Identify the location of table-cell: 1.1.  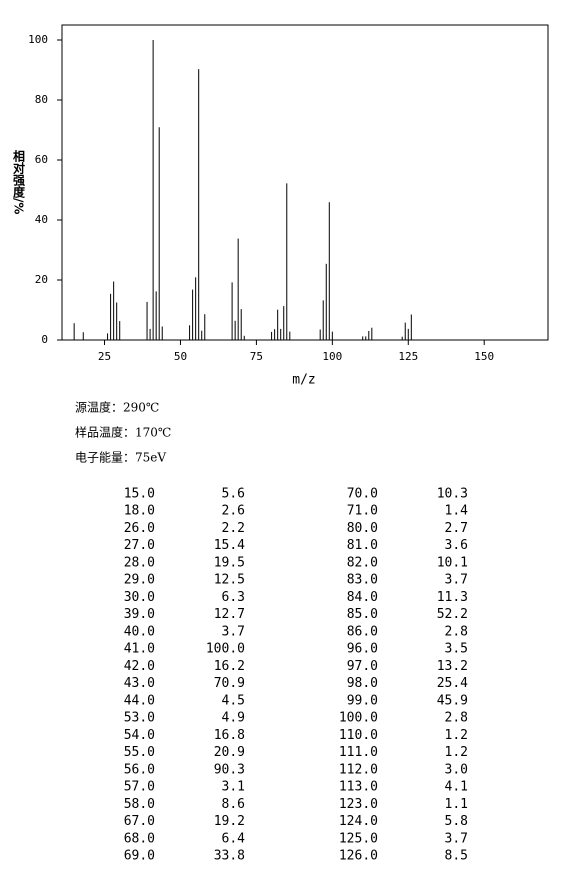
(456, 804).